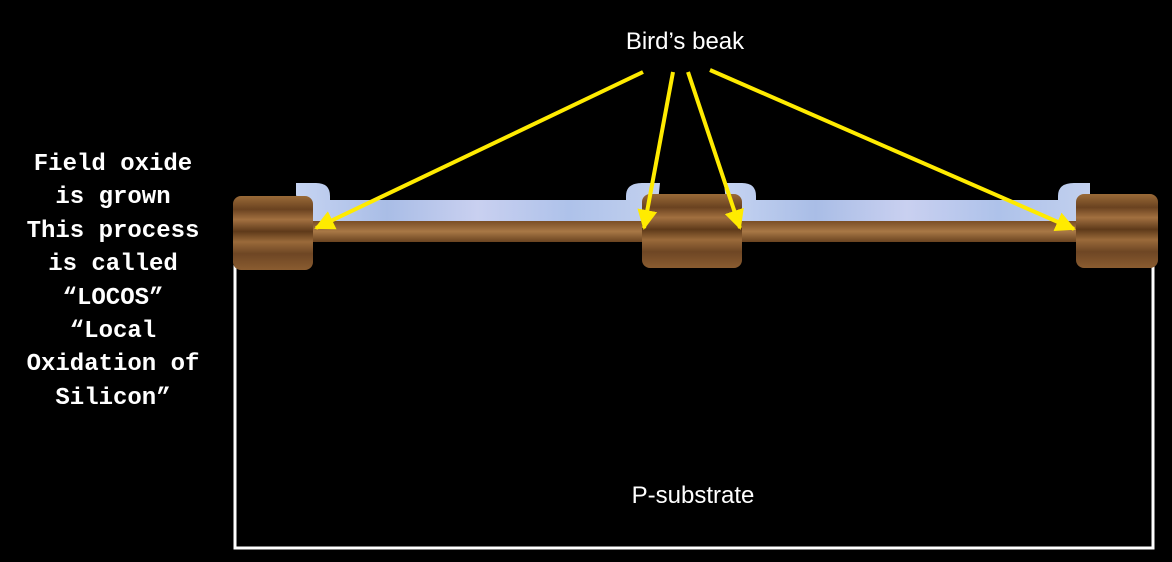 The image size is (1172, 562). Describe the element at coordinates (693, 495) in the screenshot. I see `substrate-label: P-substrate` at that location.